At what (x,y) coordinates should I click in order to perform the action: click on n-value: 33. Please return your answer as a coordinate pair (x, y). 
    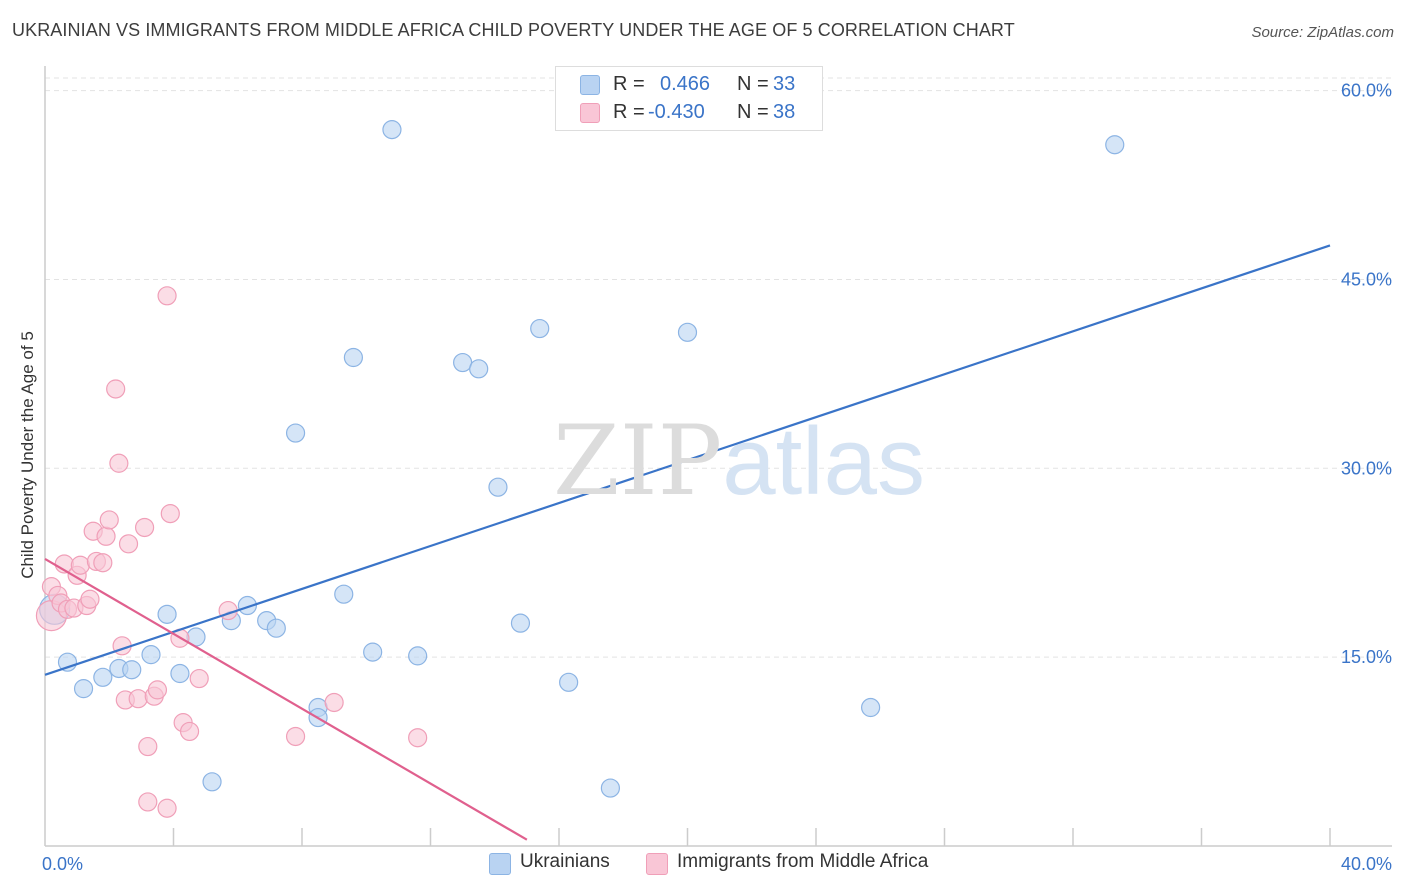
    Looking at the image, I should click on (784, 84).